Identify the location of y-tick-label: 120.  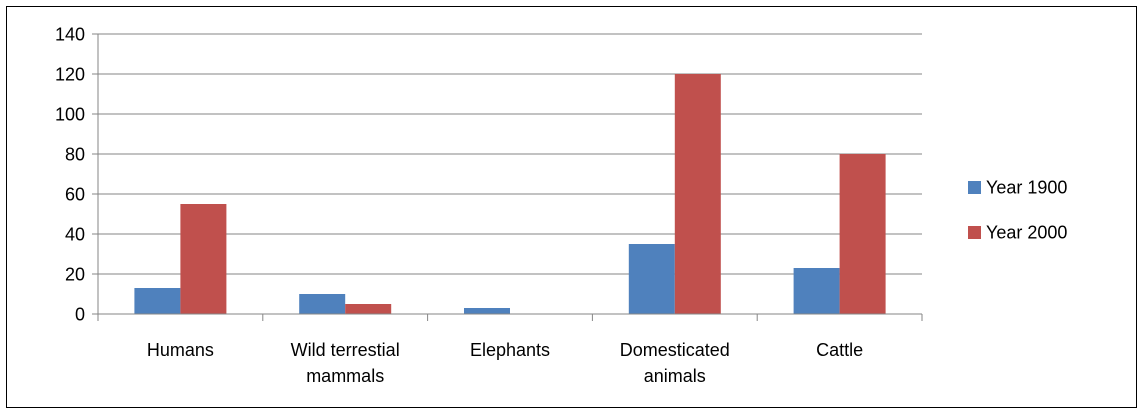
(70, 75).